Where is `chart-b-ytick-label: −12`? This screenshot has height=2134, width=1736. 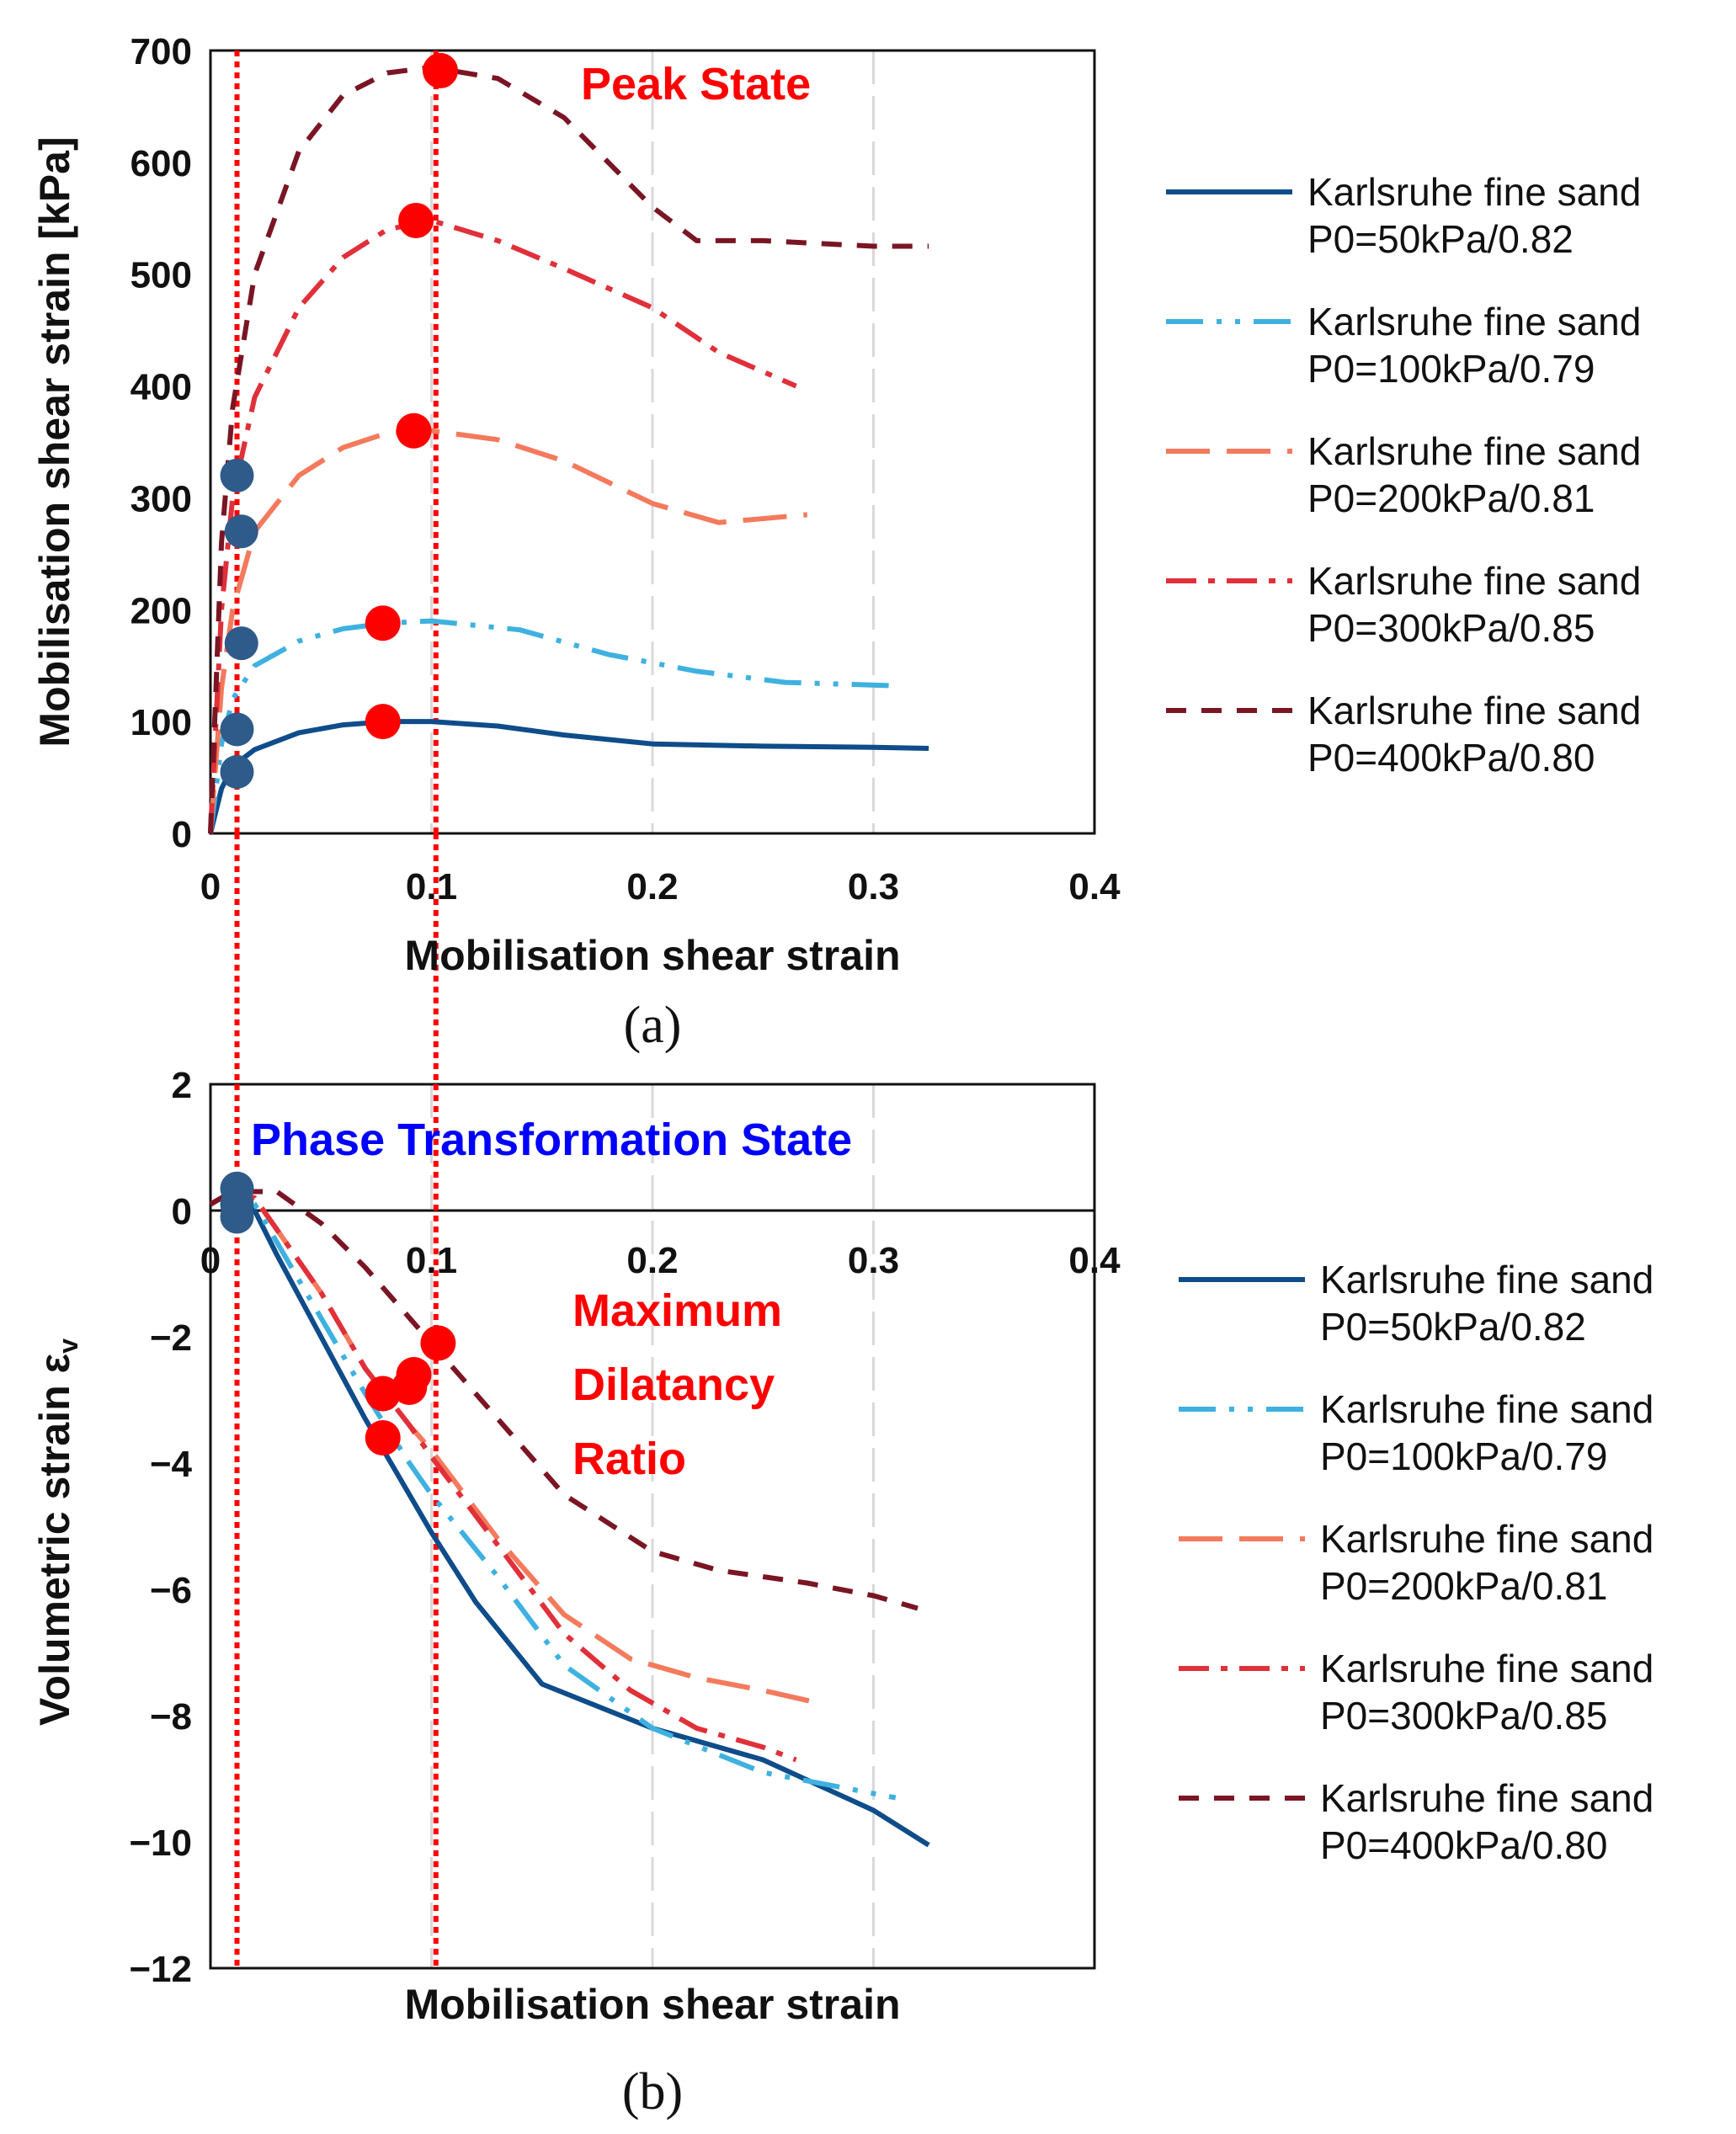 chart-b-ytick-label: −12 is located at coordinates (160, 1969).